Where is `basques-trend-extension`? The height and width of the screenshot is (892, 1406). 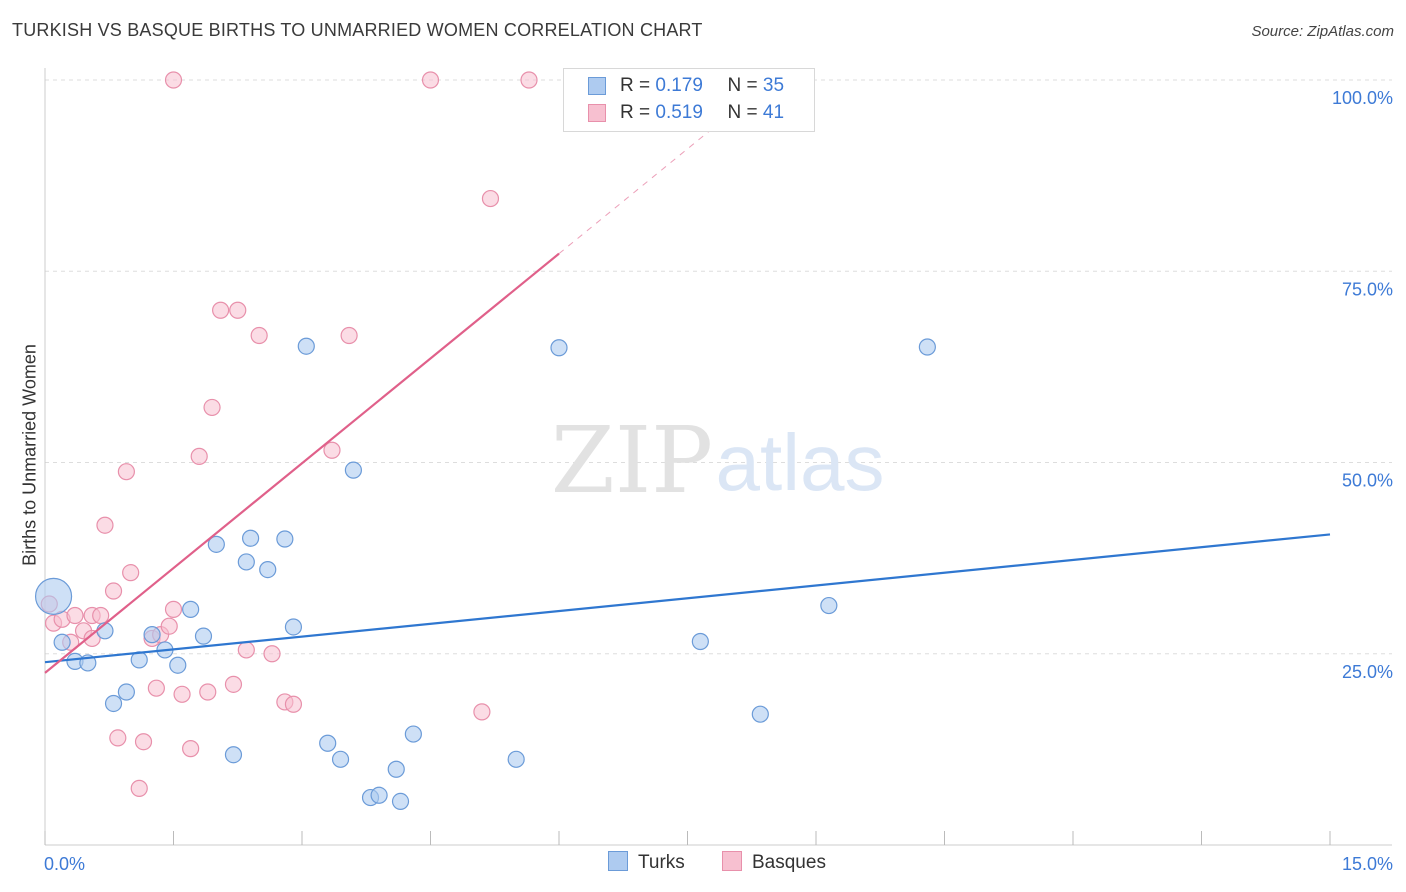 basques-trend-extension is located at coordinates (644, 184).